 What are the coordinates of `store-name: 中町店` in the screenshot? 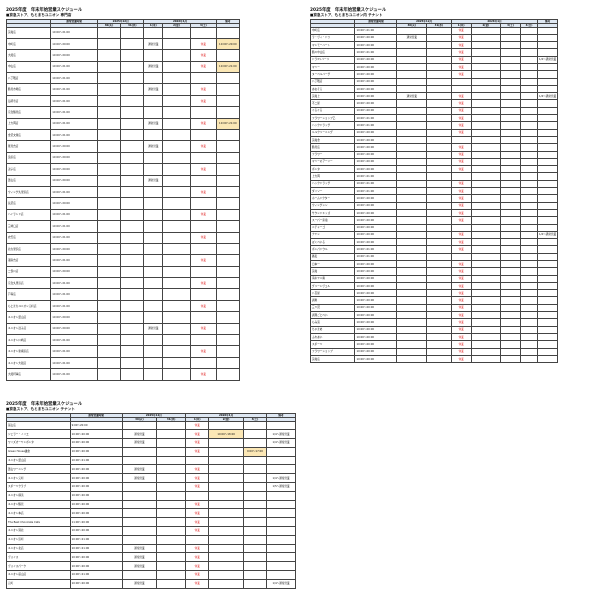 It's located at (332, 30).